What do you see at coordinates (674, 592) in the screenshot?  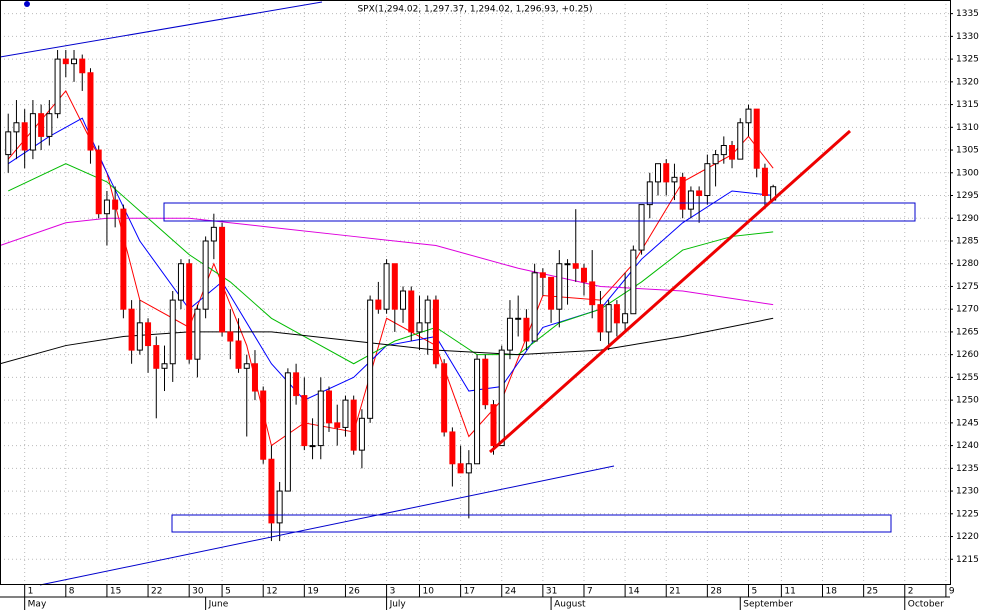 I see `x-tick-label: 21` at bounding box center [674, 592].